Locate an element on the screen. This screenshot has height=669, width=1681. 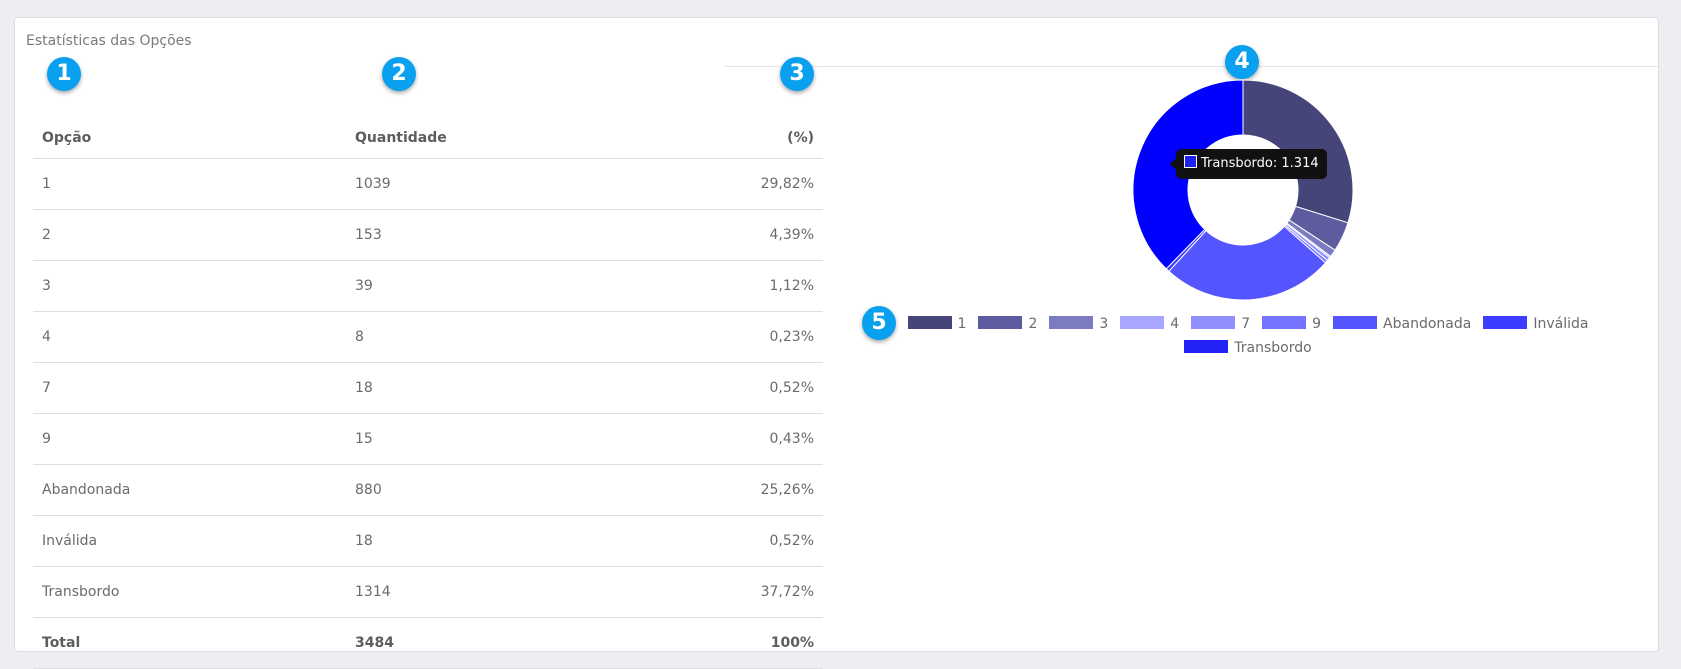
cell-quantity: 153 is located at coordinates (520, 235).